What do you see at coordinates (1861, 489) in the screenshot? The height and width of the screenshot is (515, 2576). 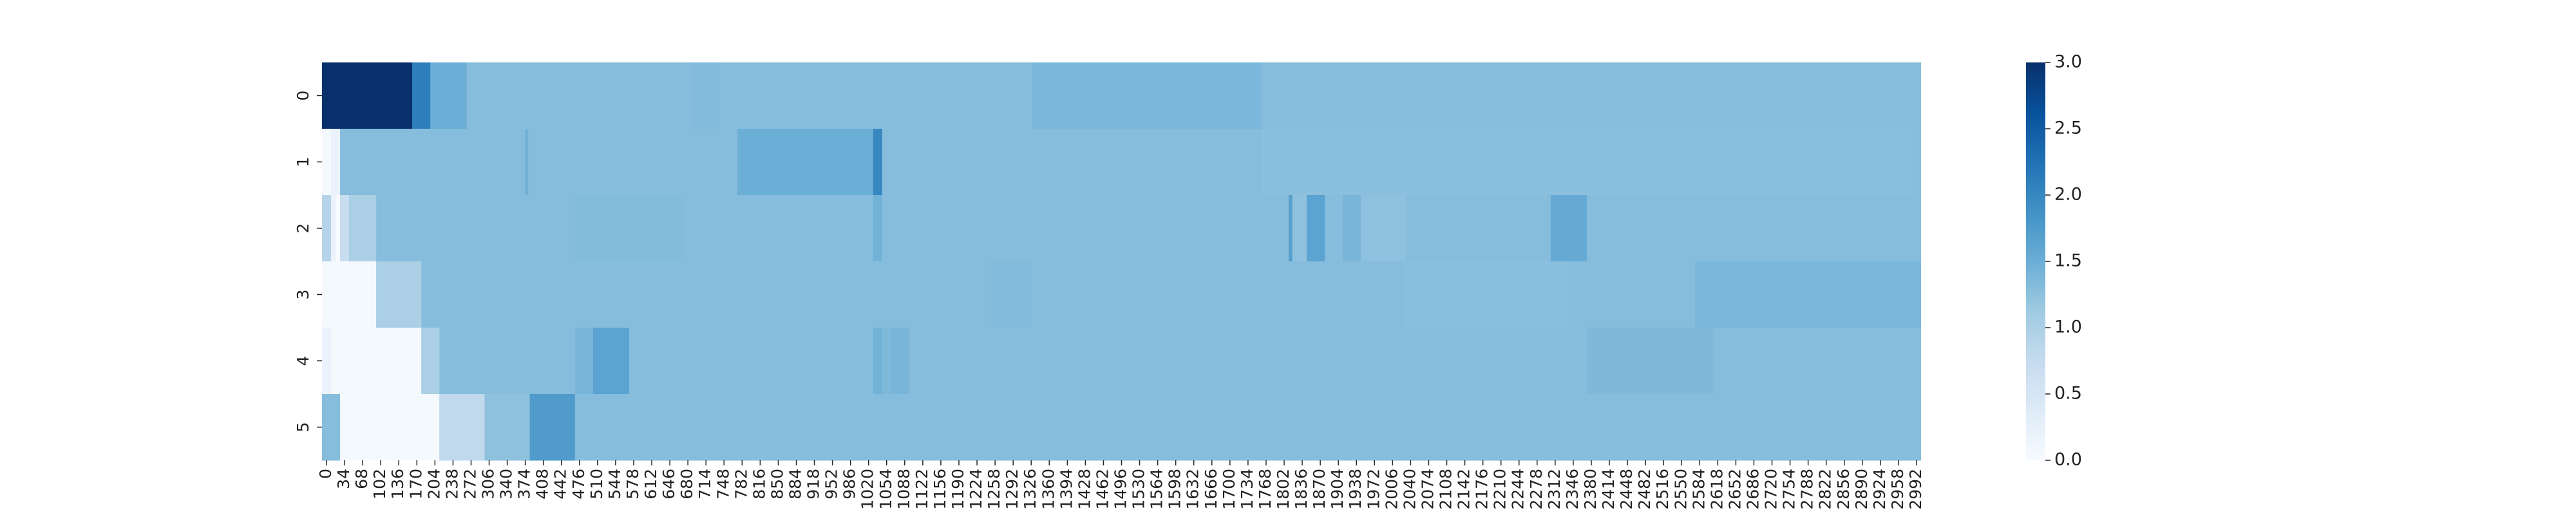 I see `x-tick-label: 2890` at bounding box center [1861, 489].